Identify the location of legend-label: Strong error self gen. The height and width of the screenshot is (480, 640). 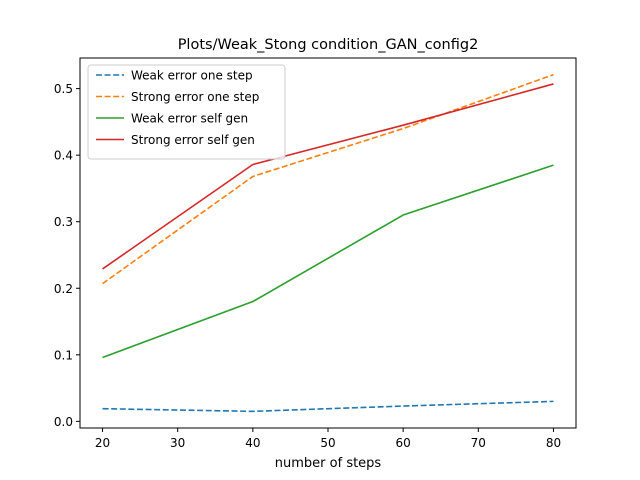
(193, 140).